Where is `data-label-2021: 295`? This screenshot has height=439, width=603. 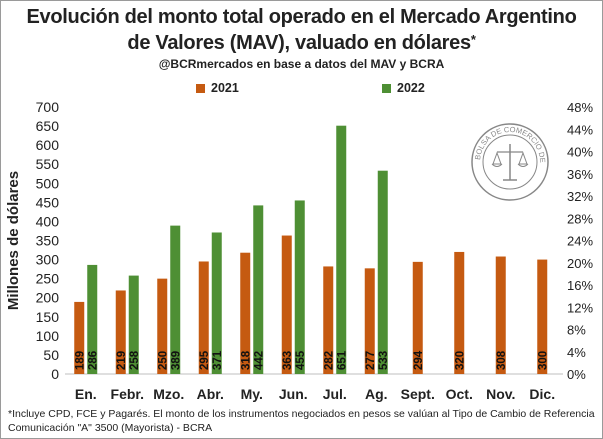
data-label-2021: 295 is located at coordinates (205, 360).